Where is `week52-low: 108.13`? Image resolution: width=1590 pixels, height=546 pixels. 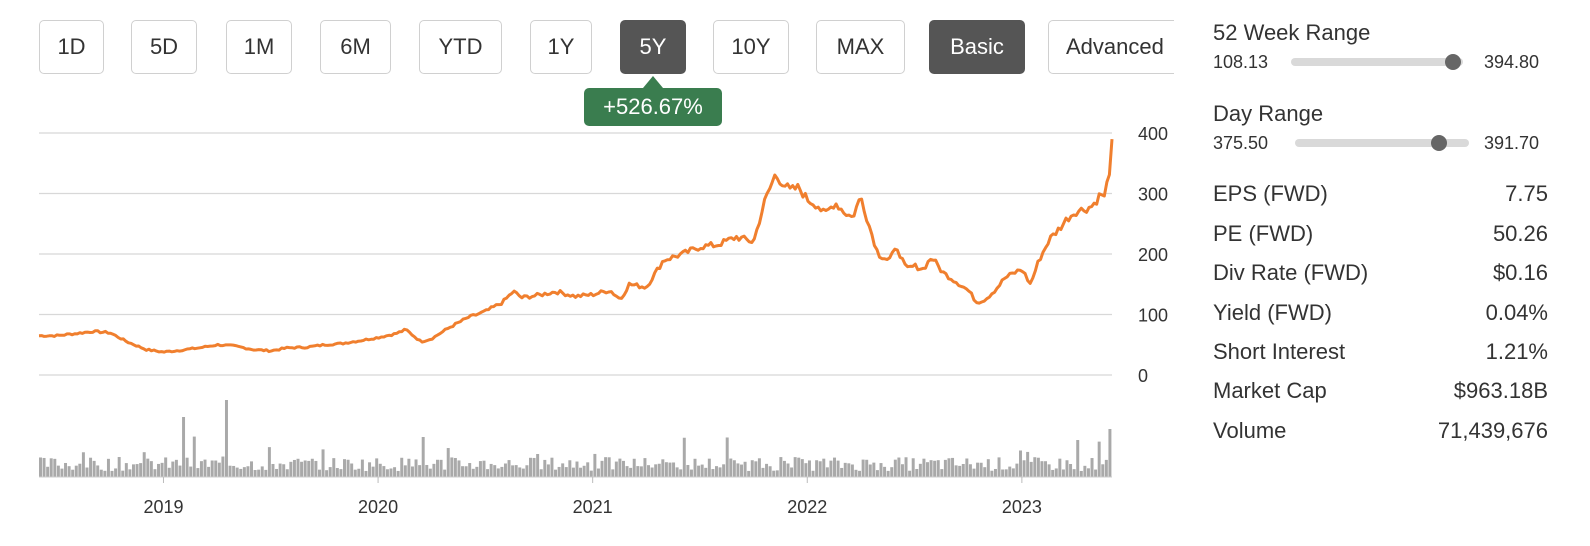
week52-low: 108.13 is located at coordinates (1241, 62).